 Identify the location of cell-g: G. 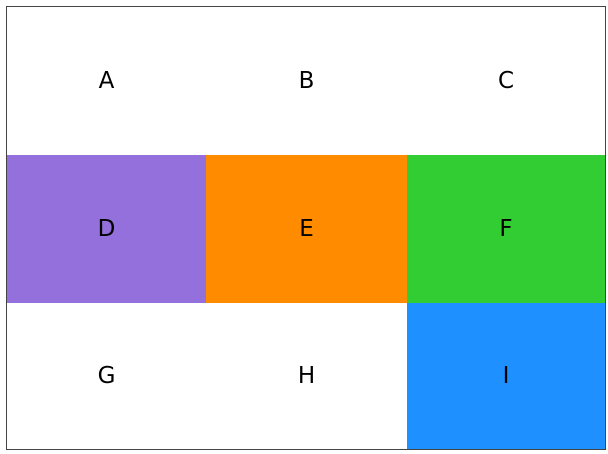
(106, 376).